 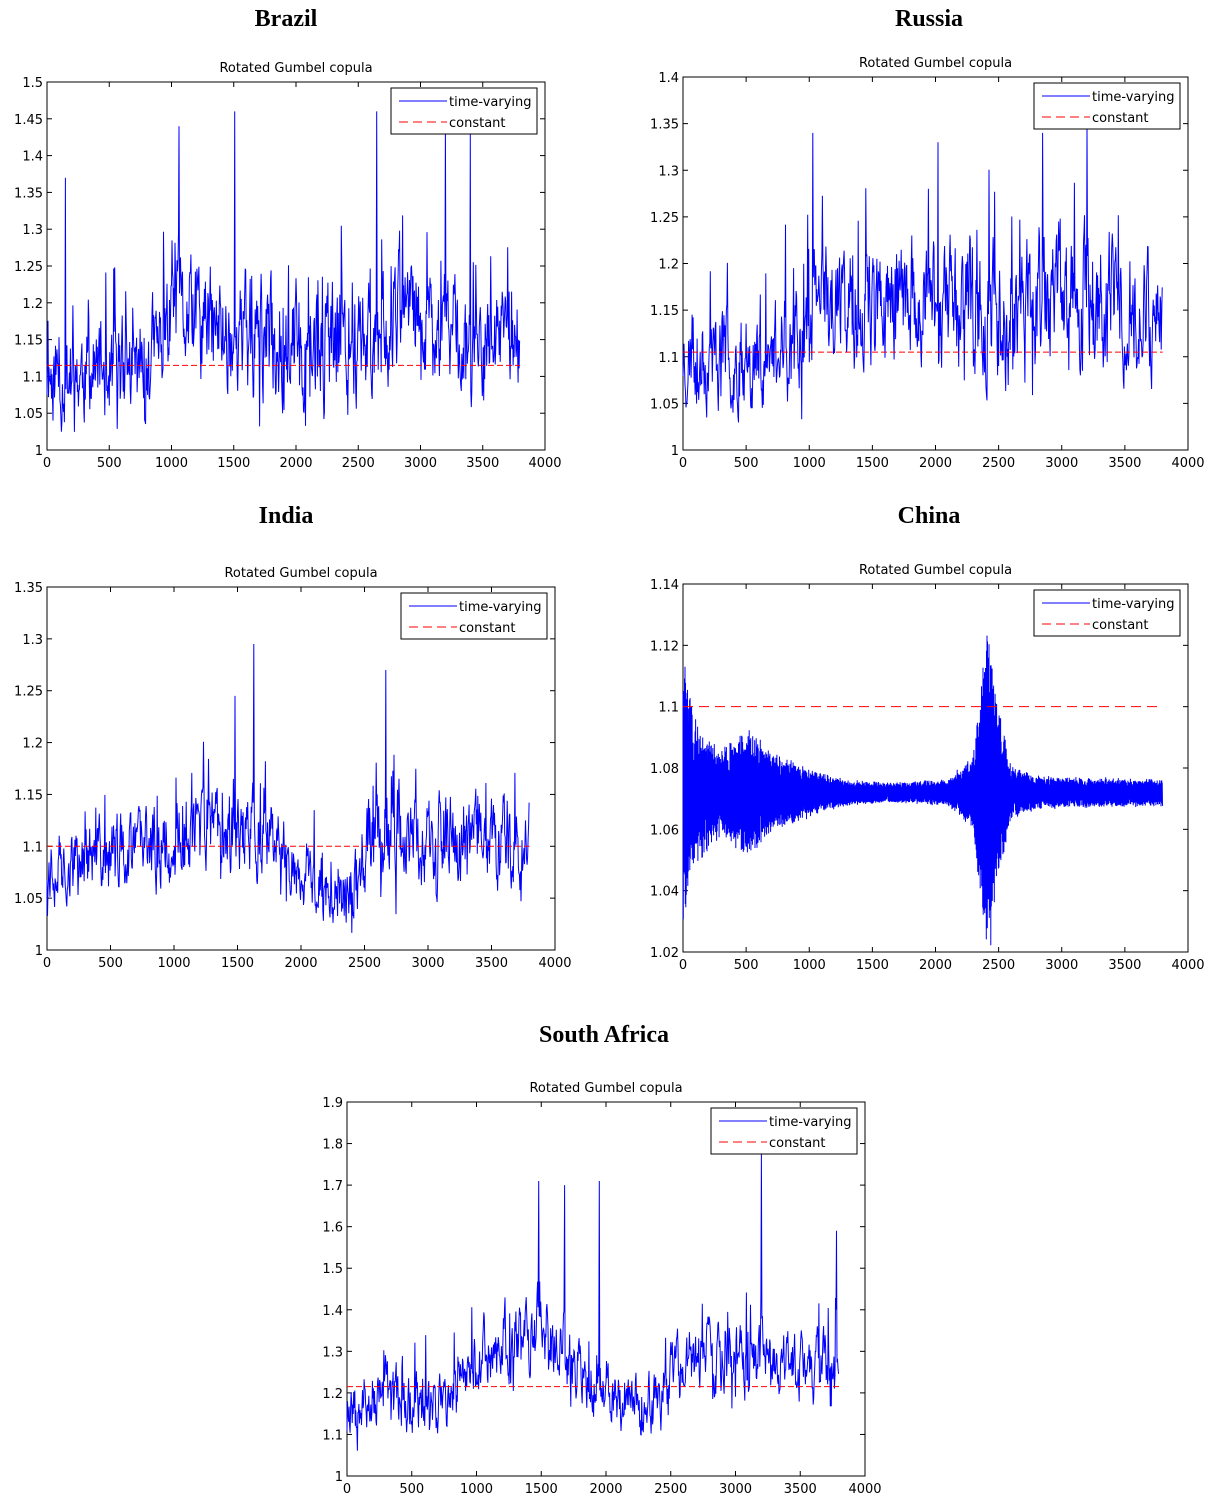 What do you see at coordinates (28, 120) in the screenshot?
I see `y-tick-label: 1.45` at bounding box center [28, 120].